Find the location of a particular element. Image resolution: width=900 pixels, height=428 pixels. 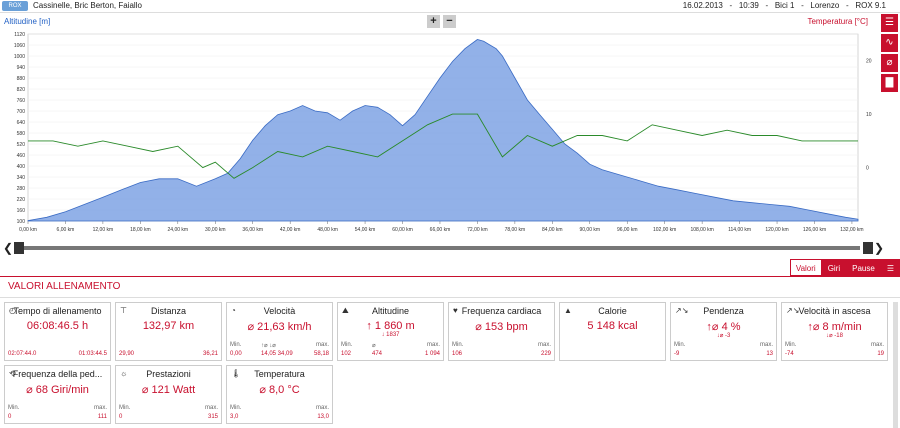

card-title: Prestazioni is located at coordinates (168, 374).